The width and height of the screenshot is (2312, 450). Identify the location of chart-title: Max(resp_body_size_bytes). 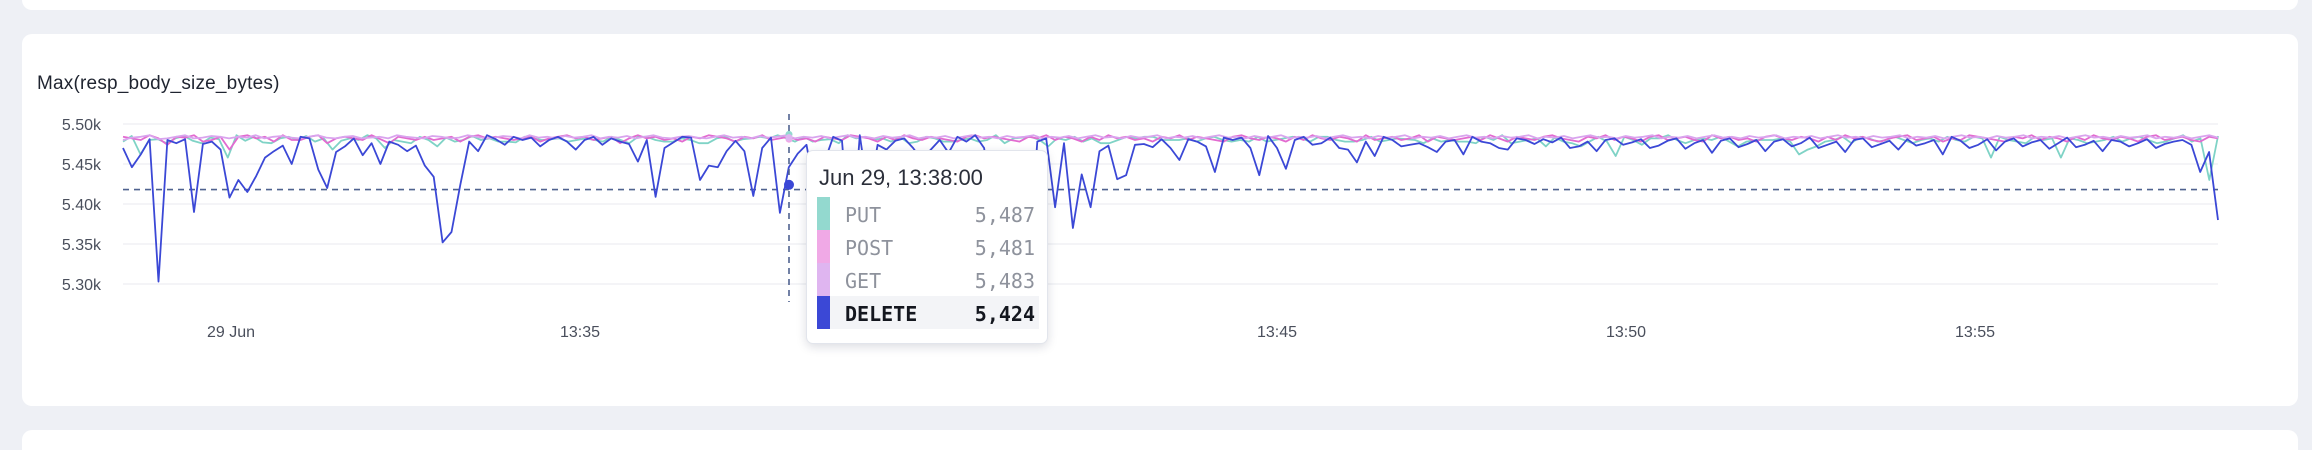
(158, 83).